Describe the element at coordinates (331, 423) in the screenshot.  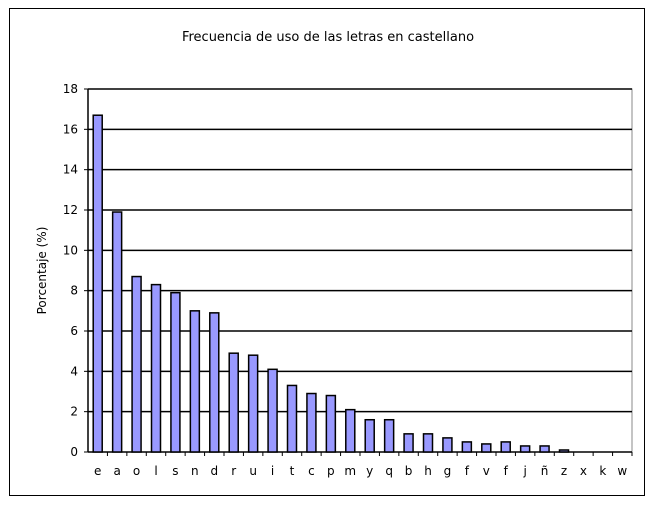
I see `bar-p` at that location.